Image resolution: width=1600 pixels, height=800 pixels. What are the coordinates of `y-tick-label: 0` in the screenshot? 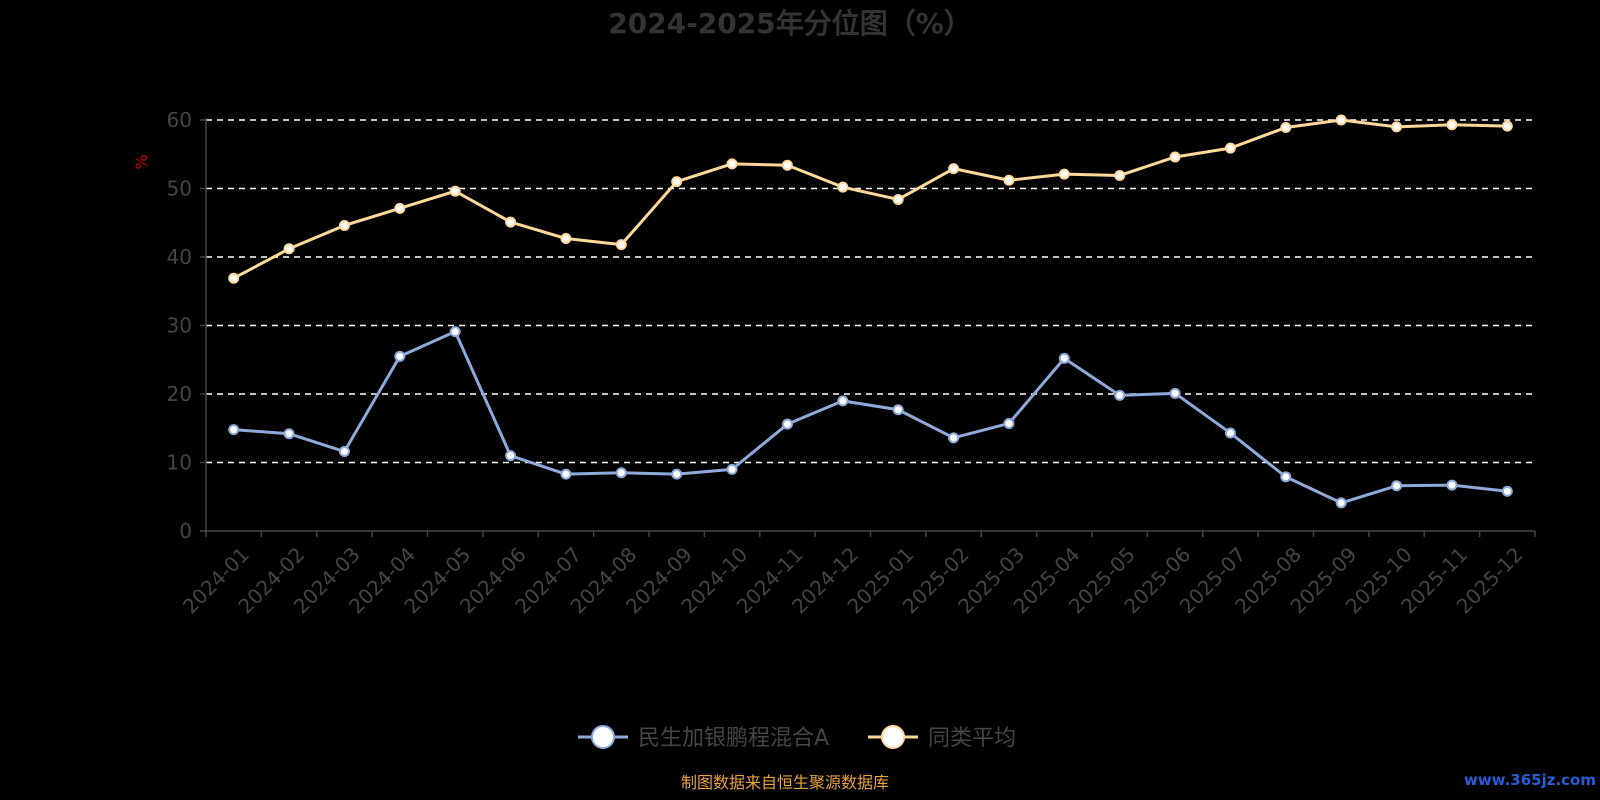 It's located at (185, 531).